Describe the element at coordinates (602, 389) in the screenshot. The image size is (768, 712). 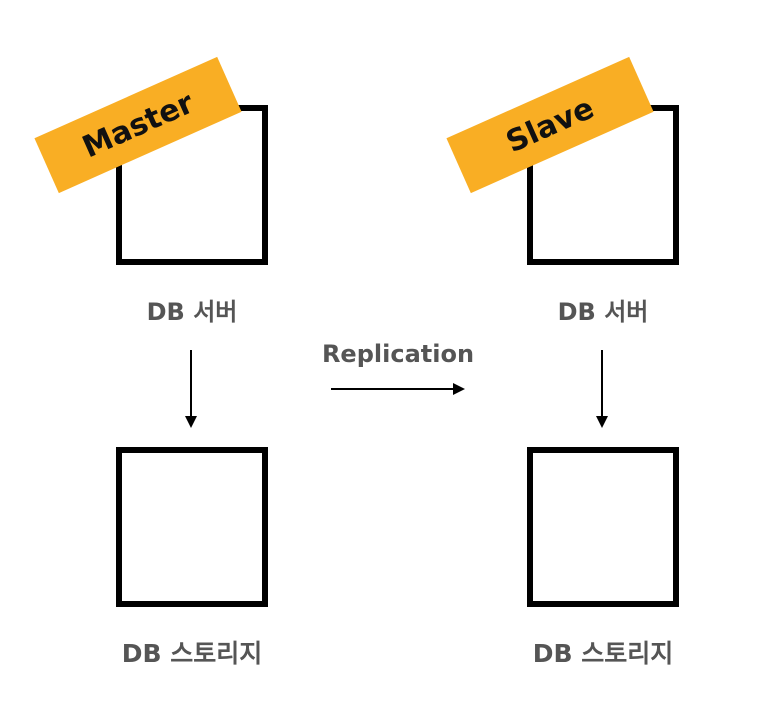
I see `slave-down-arrow` at that location.